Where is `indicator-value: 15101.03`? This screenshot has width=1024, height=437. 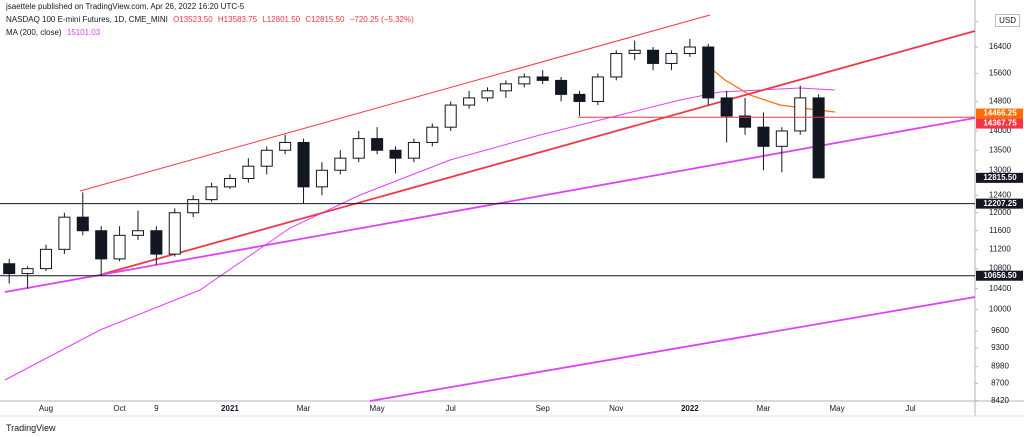 indicator-value: 15101.03 is located at coordinates (83, 32).